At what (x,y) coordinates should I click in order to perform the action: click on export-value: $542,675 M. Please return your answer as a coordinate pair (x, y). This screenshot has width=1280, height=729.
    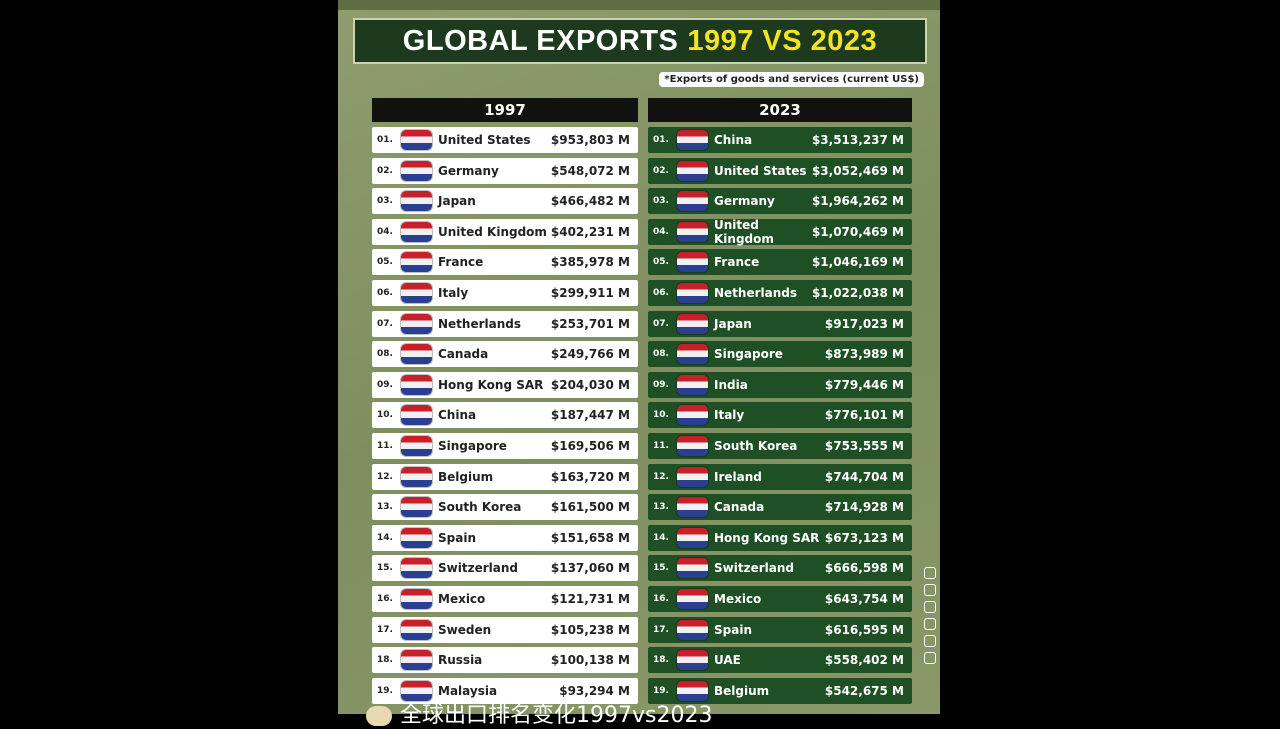
    Looking at the image, I should click on (864, 690).